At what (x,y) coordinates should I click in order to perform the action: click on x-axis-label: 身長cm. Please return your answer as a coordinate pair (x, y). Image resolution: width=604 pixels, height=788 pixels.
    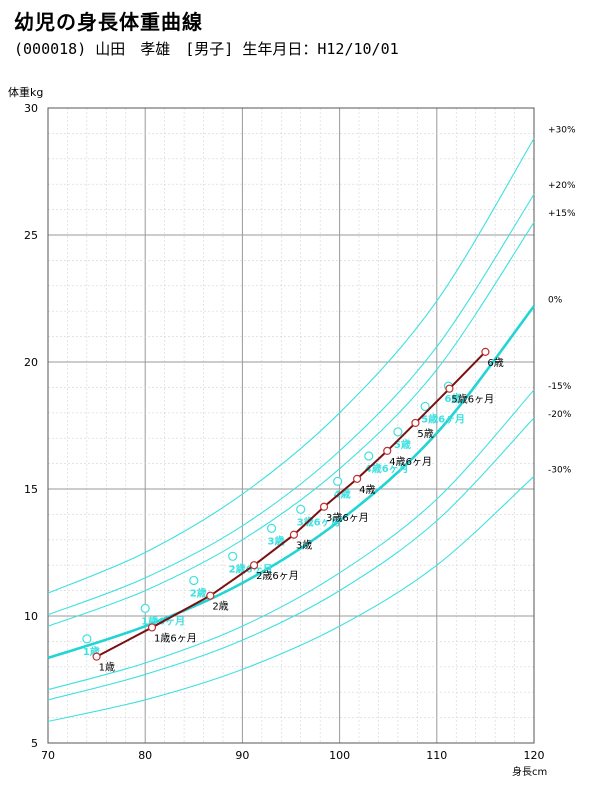
    Looking at the image, I should click on (529, 771).